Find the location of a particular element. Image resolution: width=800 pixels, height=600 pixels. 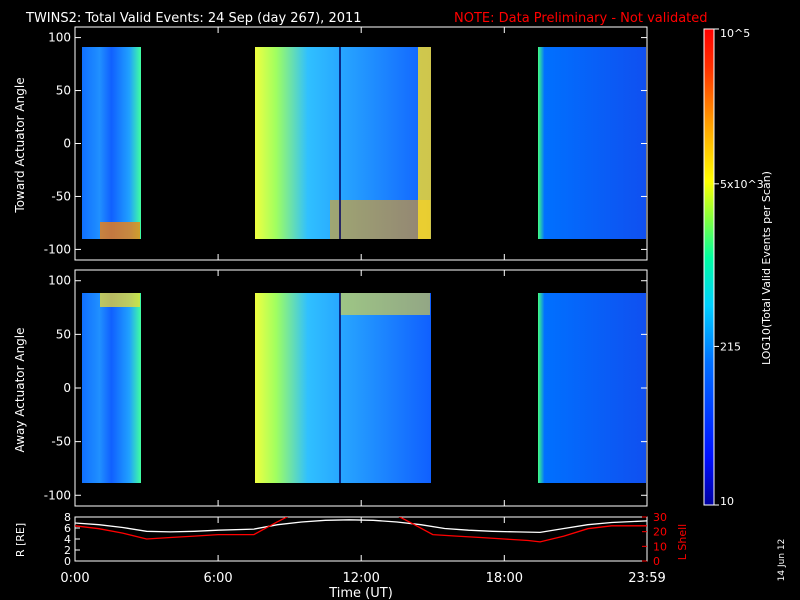

colorbar-ticks: 10 215 5x10^3 10^5 is located at coordinates (739, 267).